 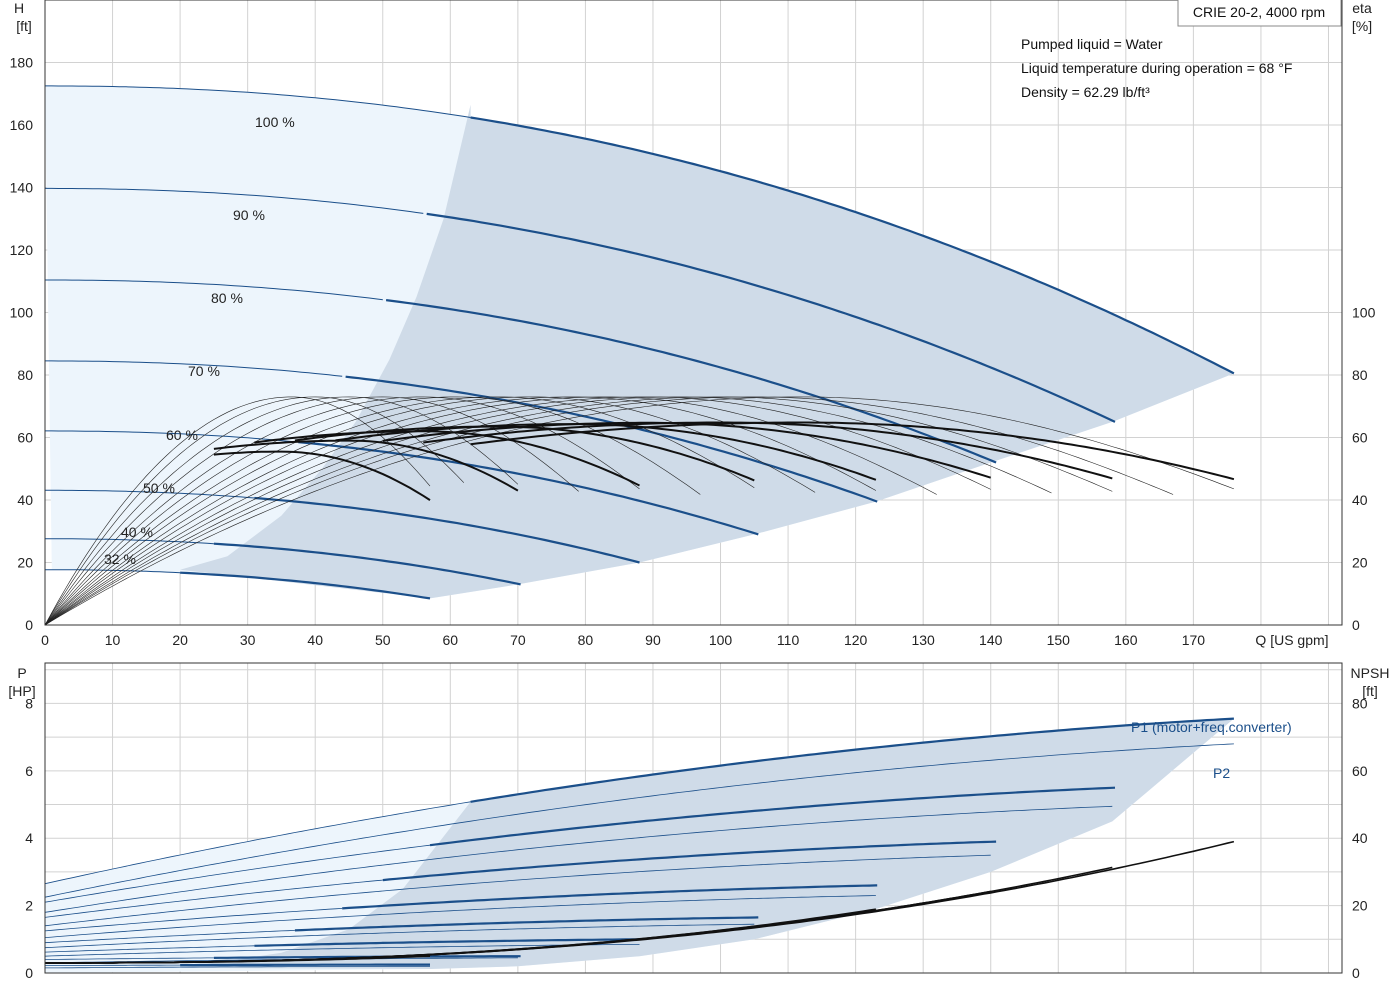 What do you see at coordinates (180, 640) in the screenshot?
I see `x-tick-label: 20` at bounding box center [180, 640].